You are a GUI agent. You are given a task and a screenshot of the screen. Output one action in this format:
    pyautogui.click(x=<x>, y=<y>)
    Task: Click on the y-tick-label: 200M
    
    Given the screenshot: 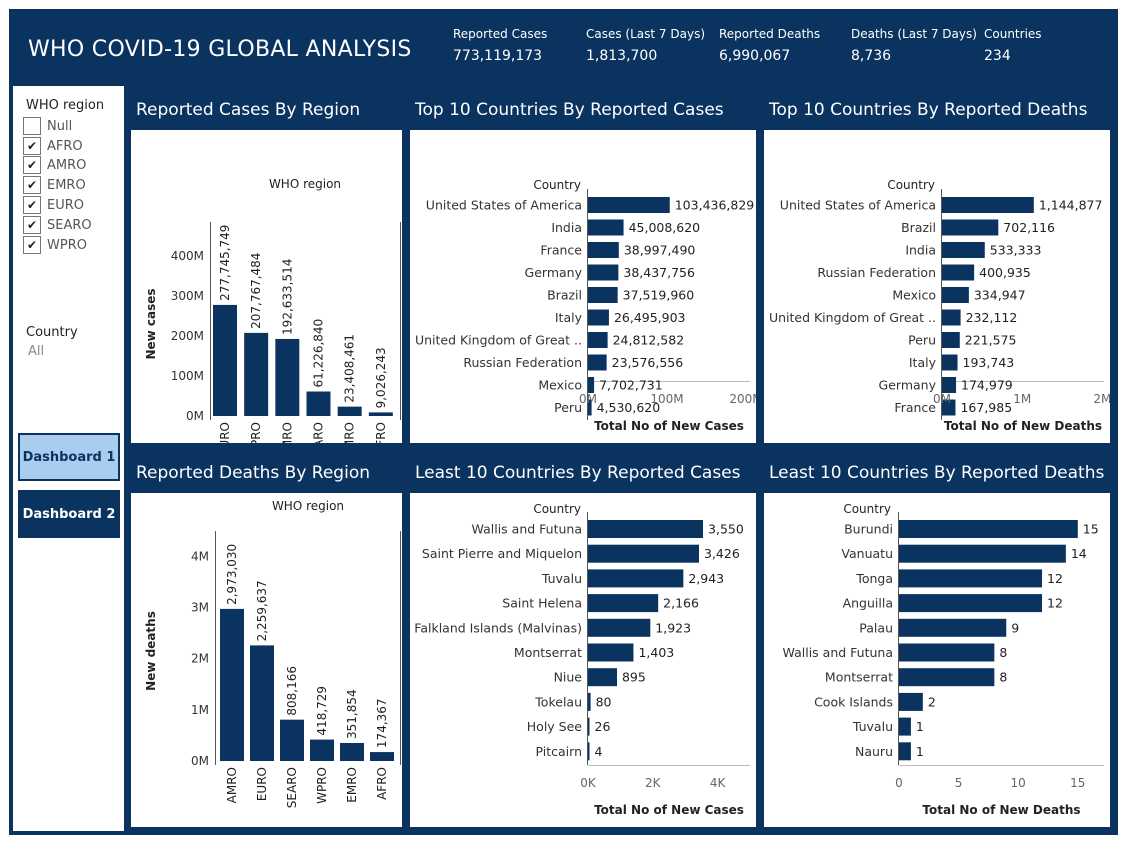 What is the action you would take?
    pyautogui.click(x=187, y=336)
    